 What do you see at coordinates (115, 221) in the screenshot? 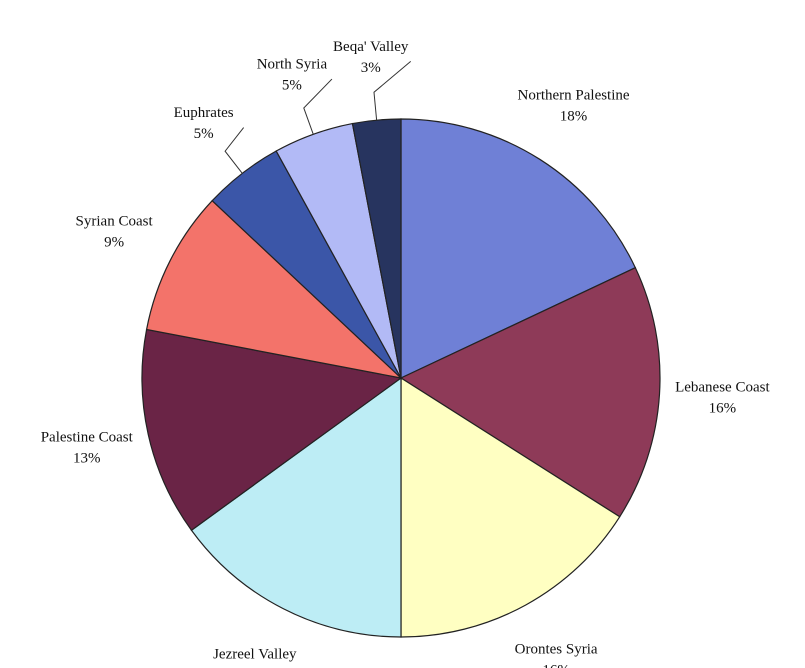
I see `slice-label: Syrian Coast` at bounding box center [115, 221].